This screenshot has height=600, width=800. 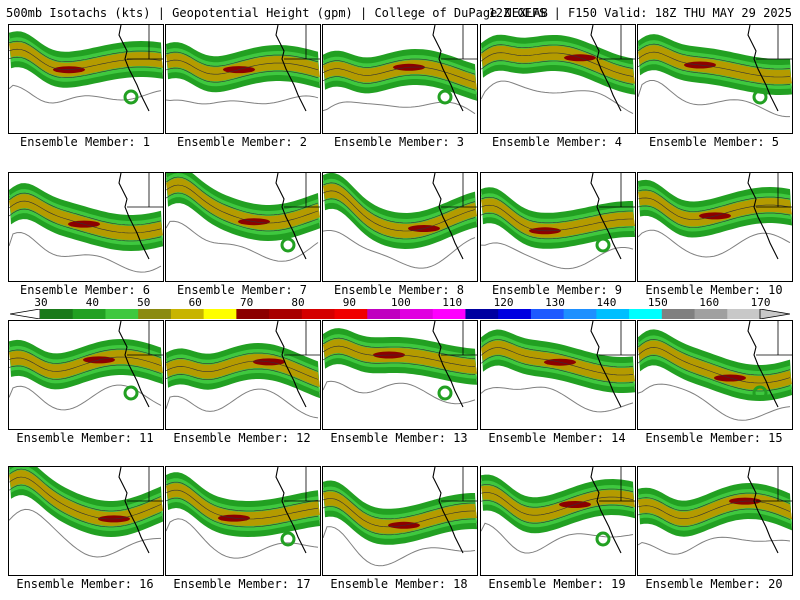 I want to click on colorbar-tick-label: 40, so click(x=92, y=302).